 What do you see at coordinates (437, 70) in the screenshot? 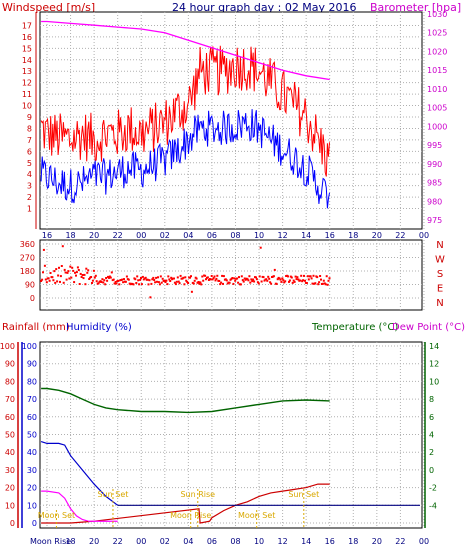
I see `barometer-tick-label: 1015` at bounding box center [437, 70].